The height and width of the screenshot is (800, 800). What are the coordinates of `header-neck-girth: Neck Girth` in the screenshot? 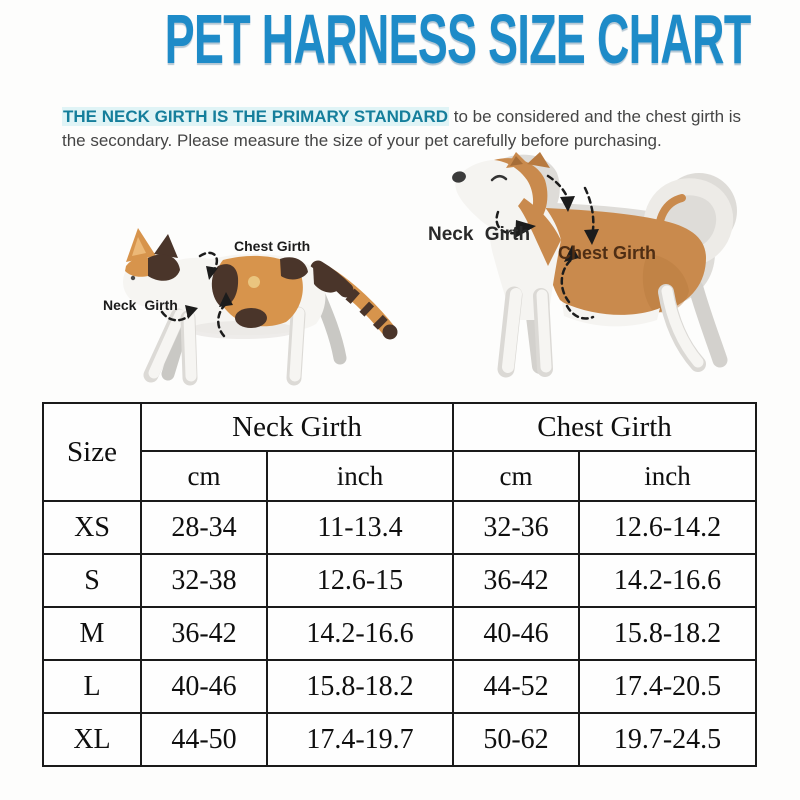 It's located at (297, 427).